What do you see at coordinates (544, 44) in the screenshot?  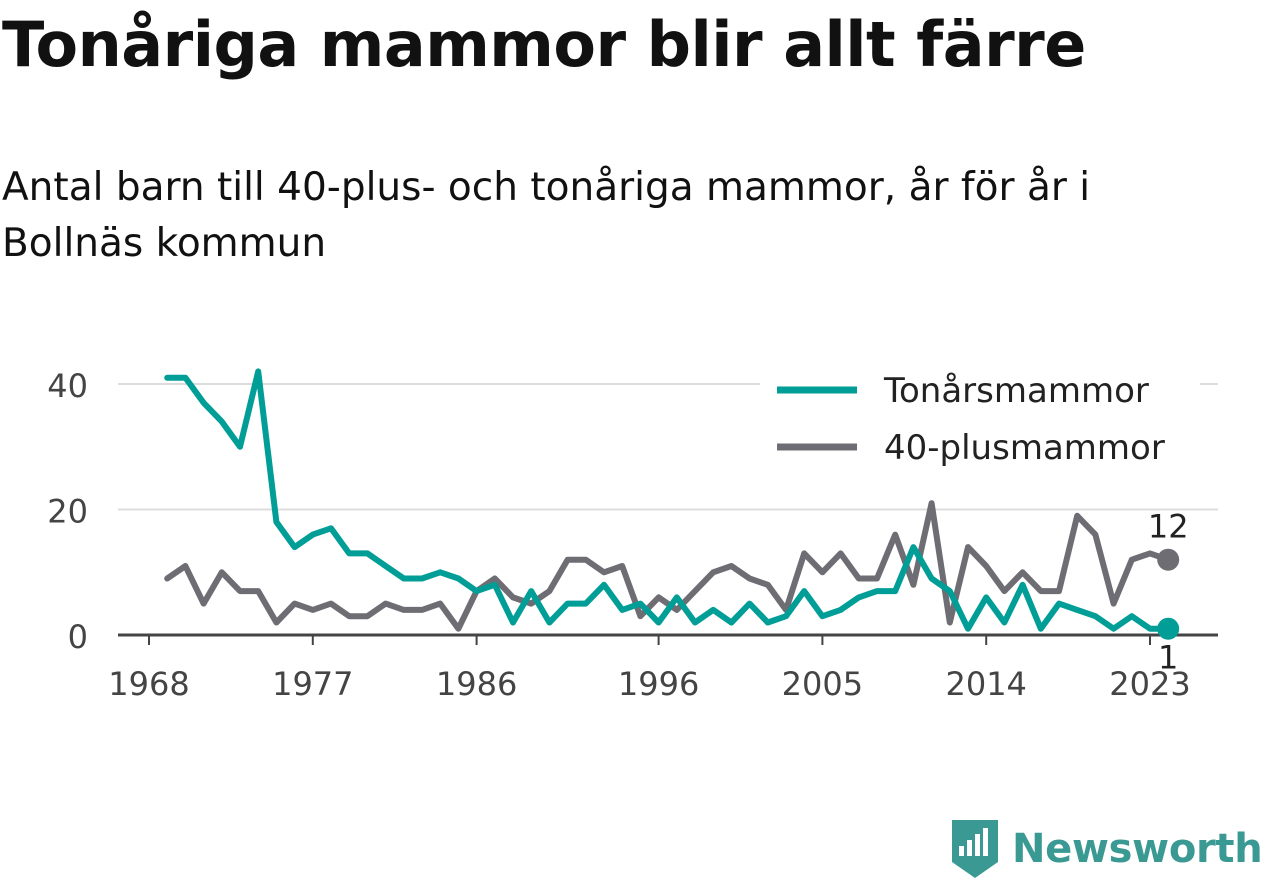 I see `chart-title: Tonåriga mammor blir allt färre` at bounding box center [544, 44].